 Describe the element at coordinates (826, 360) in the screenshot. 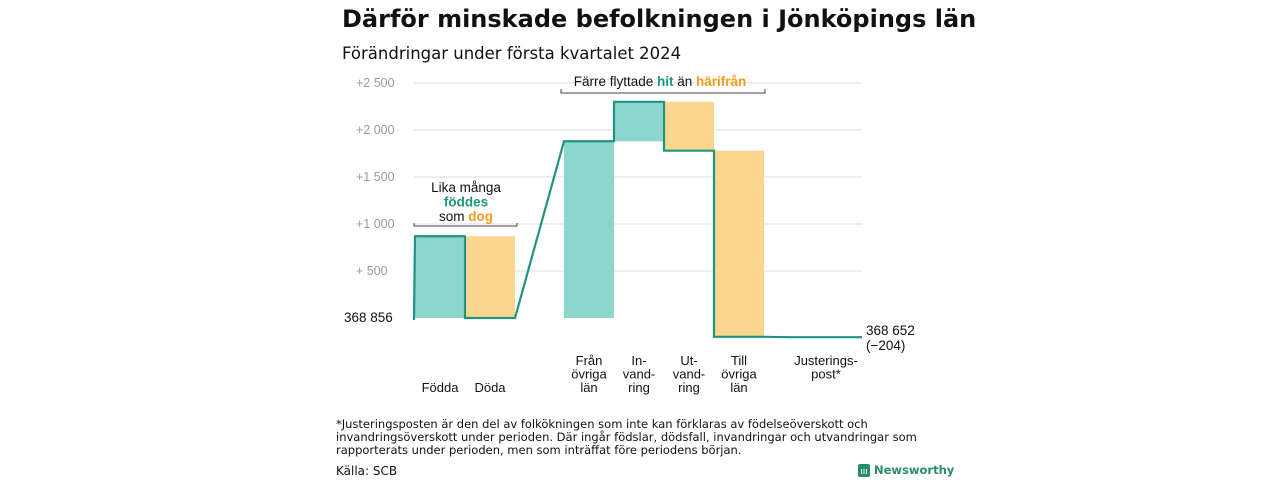

I see `category-label: Justerings-` at that location.